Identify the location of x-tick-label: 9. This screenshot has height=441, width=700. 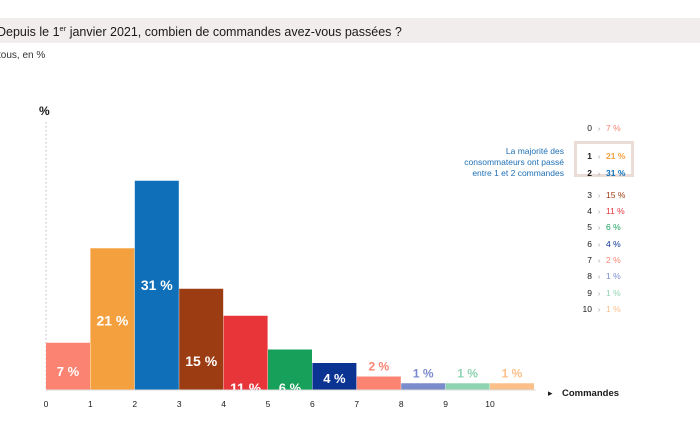
(445, 404).